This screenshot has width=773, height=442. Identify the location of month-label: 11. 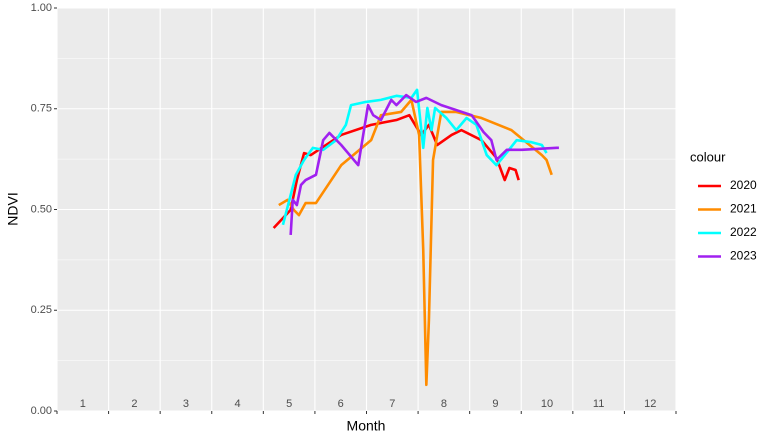
(598, 404).